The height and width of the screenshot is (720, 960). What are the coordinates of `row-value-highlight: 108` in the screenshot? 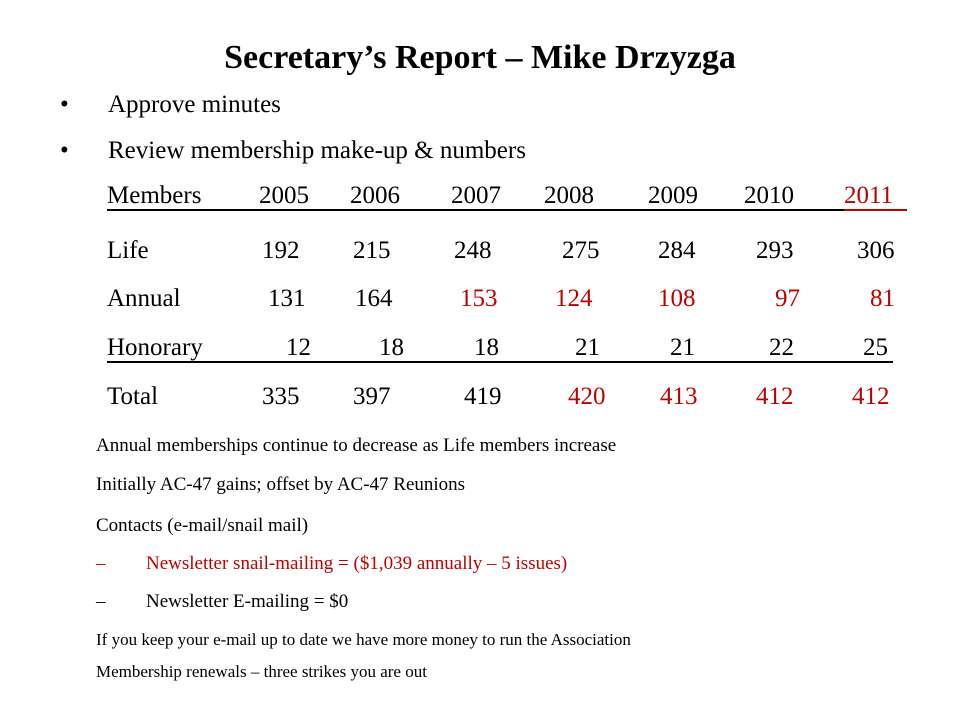 It's located at (677, 298).